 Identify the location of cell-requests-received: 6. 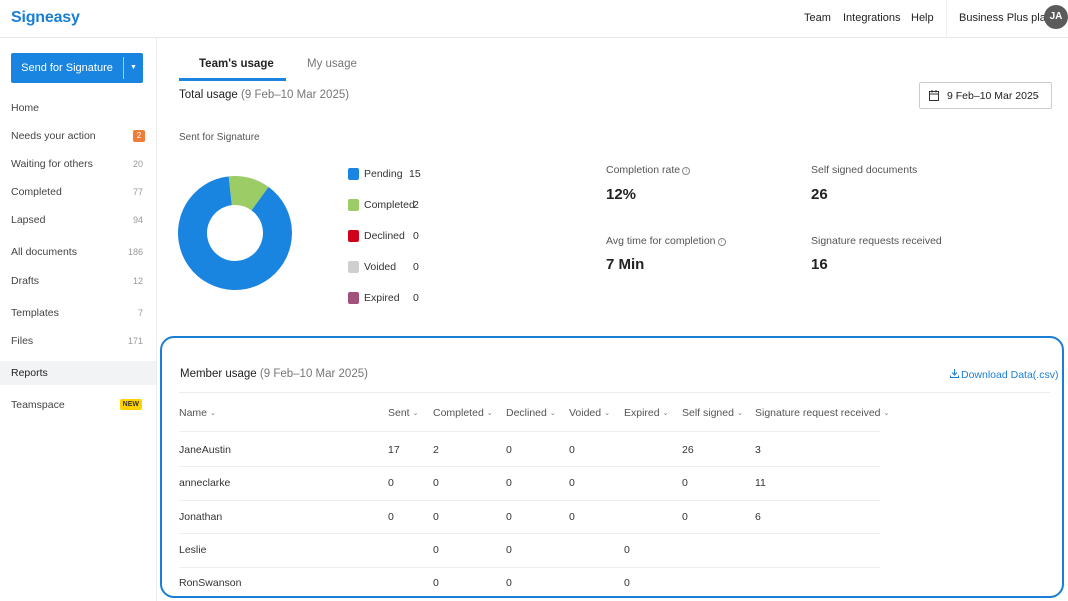
(758, 517).